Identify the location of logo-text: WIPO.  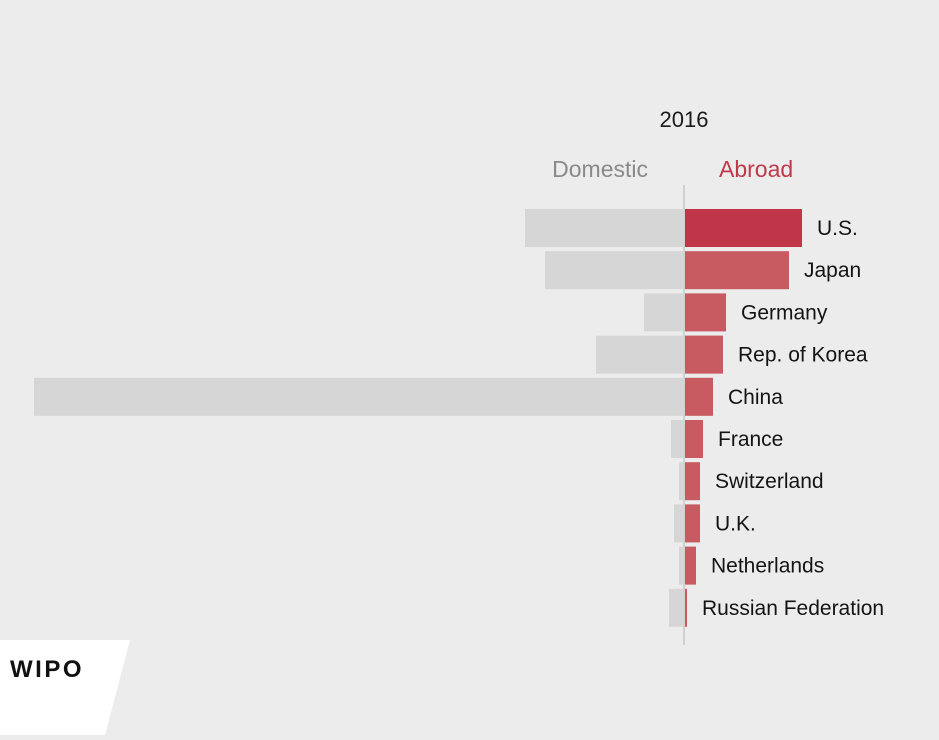
(47, 669).